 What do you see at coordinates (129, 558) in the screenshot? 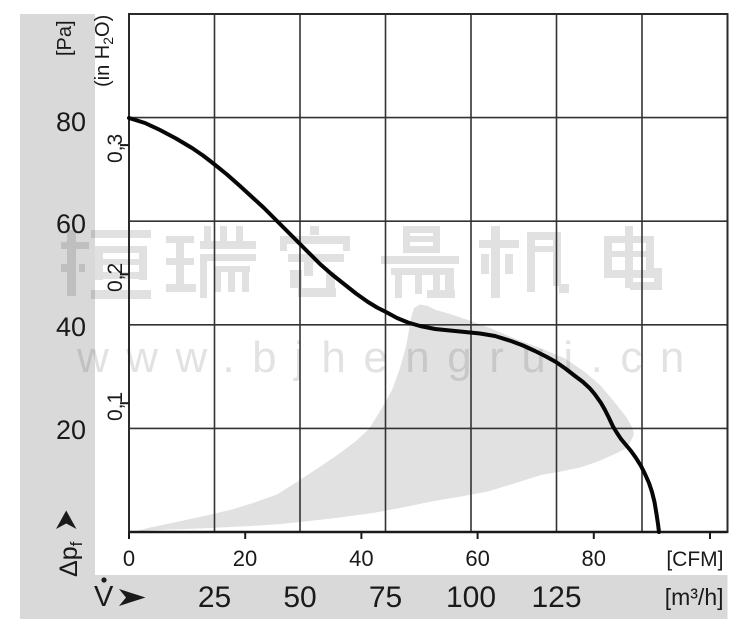
I see `svg-text: 0` at bounding box center [129, 558].